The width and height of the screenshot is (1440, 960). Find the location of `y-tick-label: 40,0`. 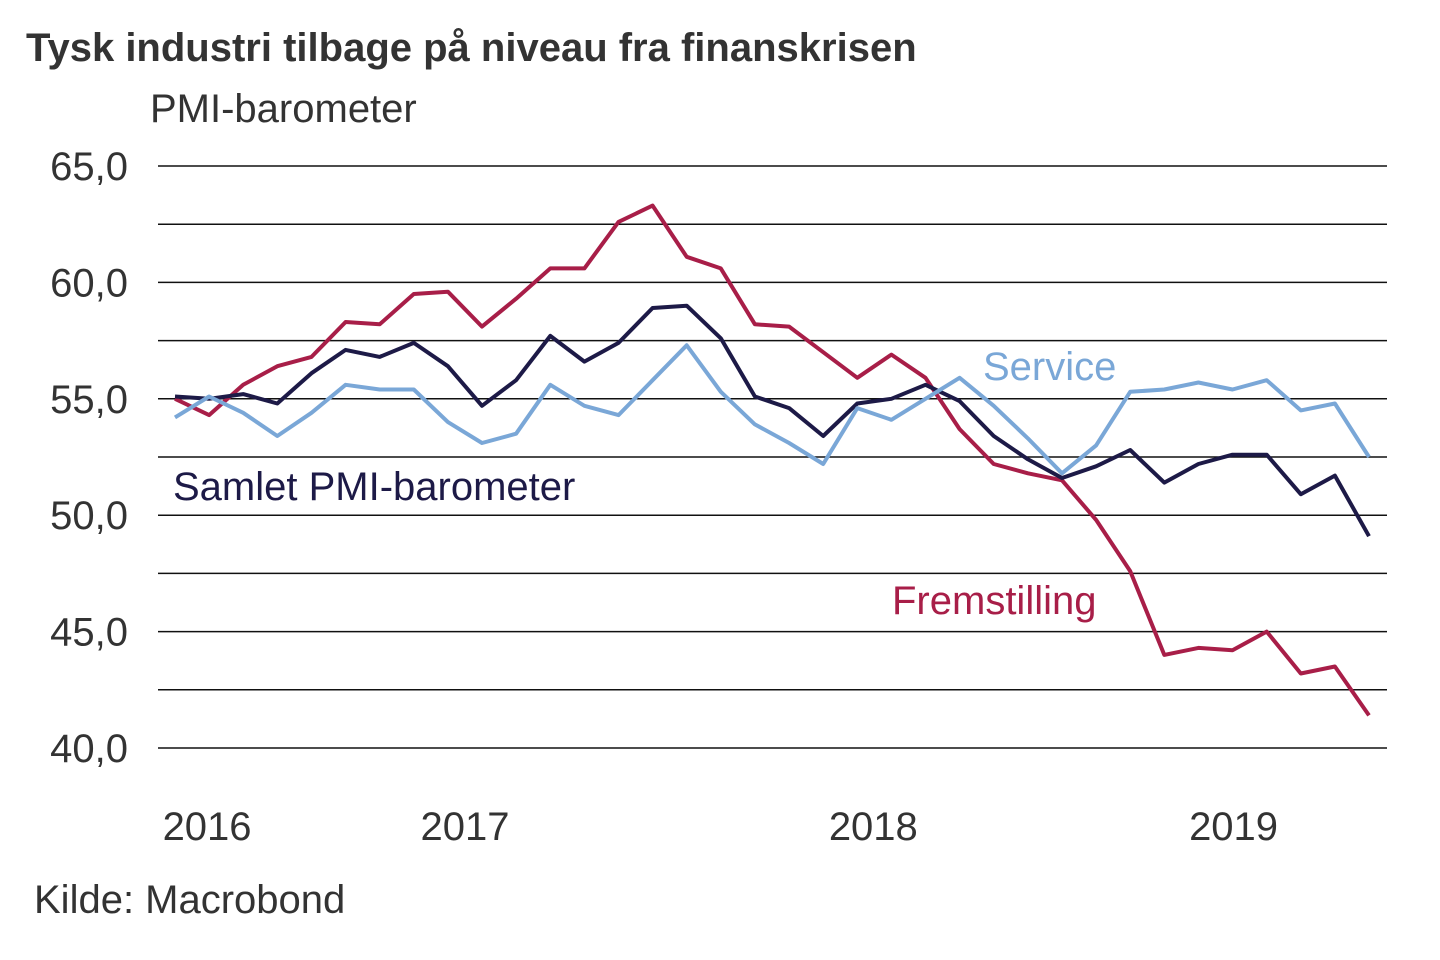

y-tick-label: 40,0 is located at coordinates (89, 749).